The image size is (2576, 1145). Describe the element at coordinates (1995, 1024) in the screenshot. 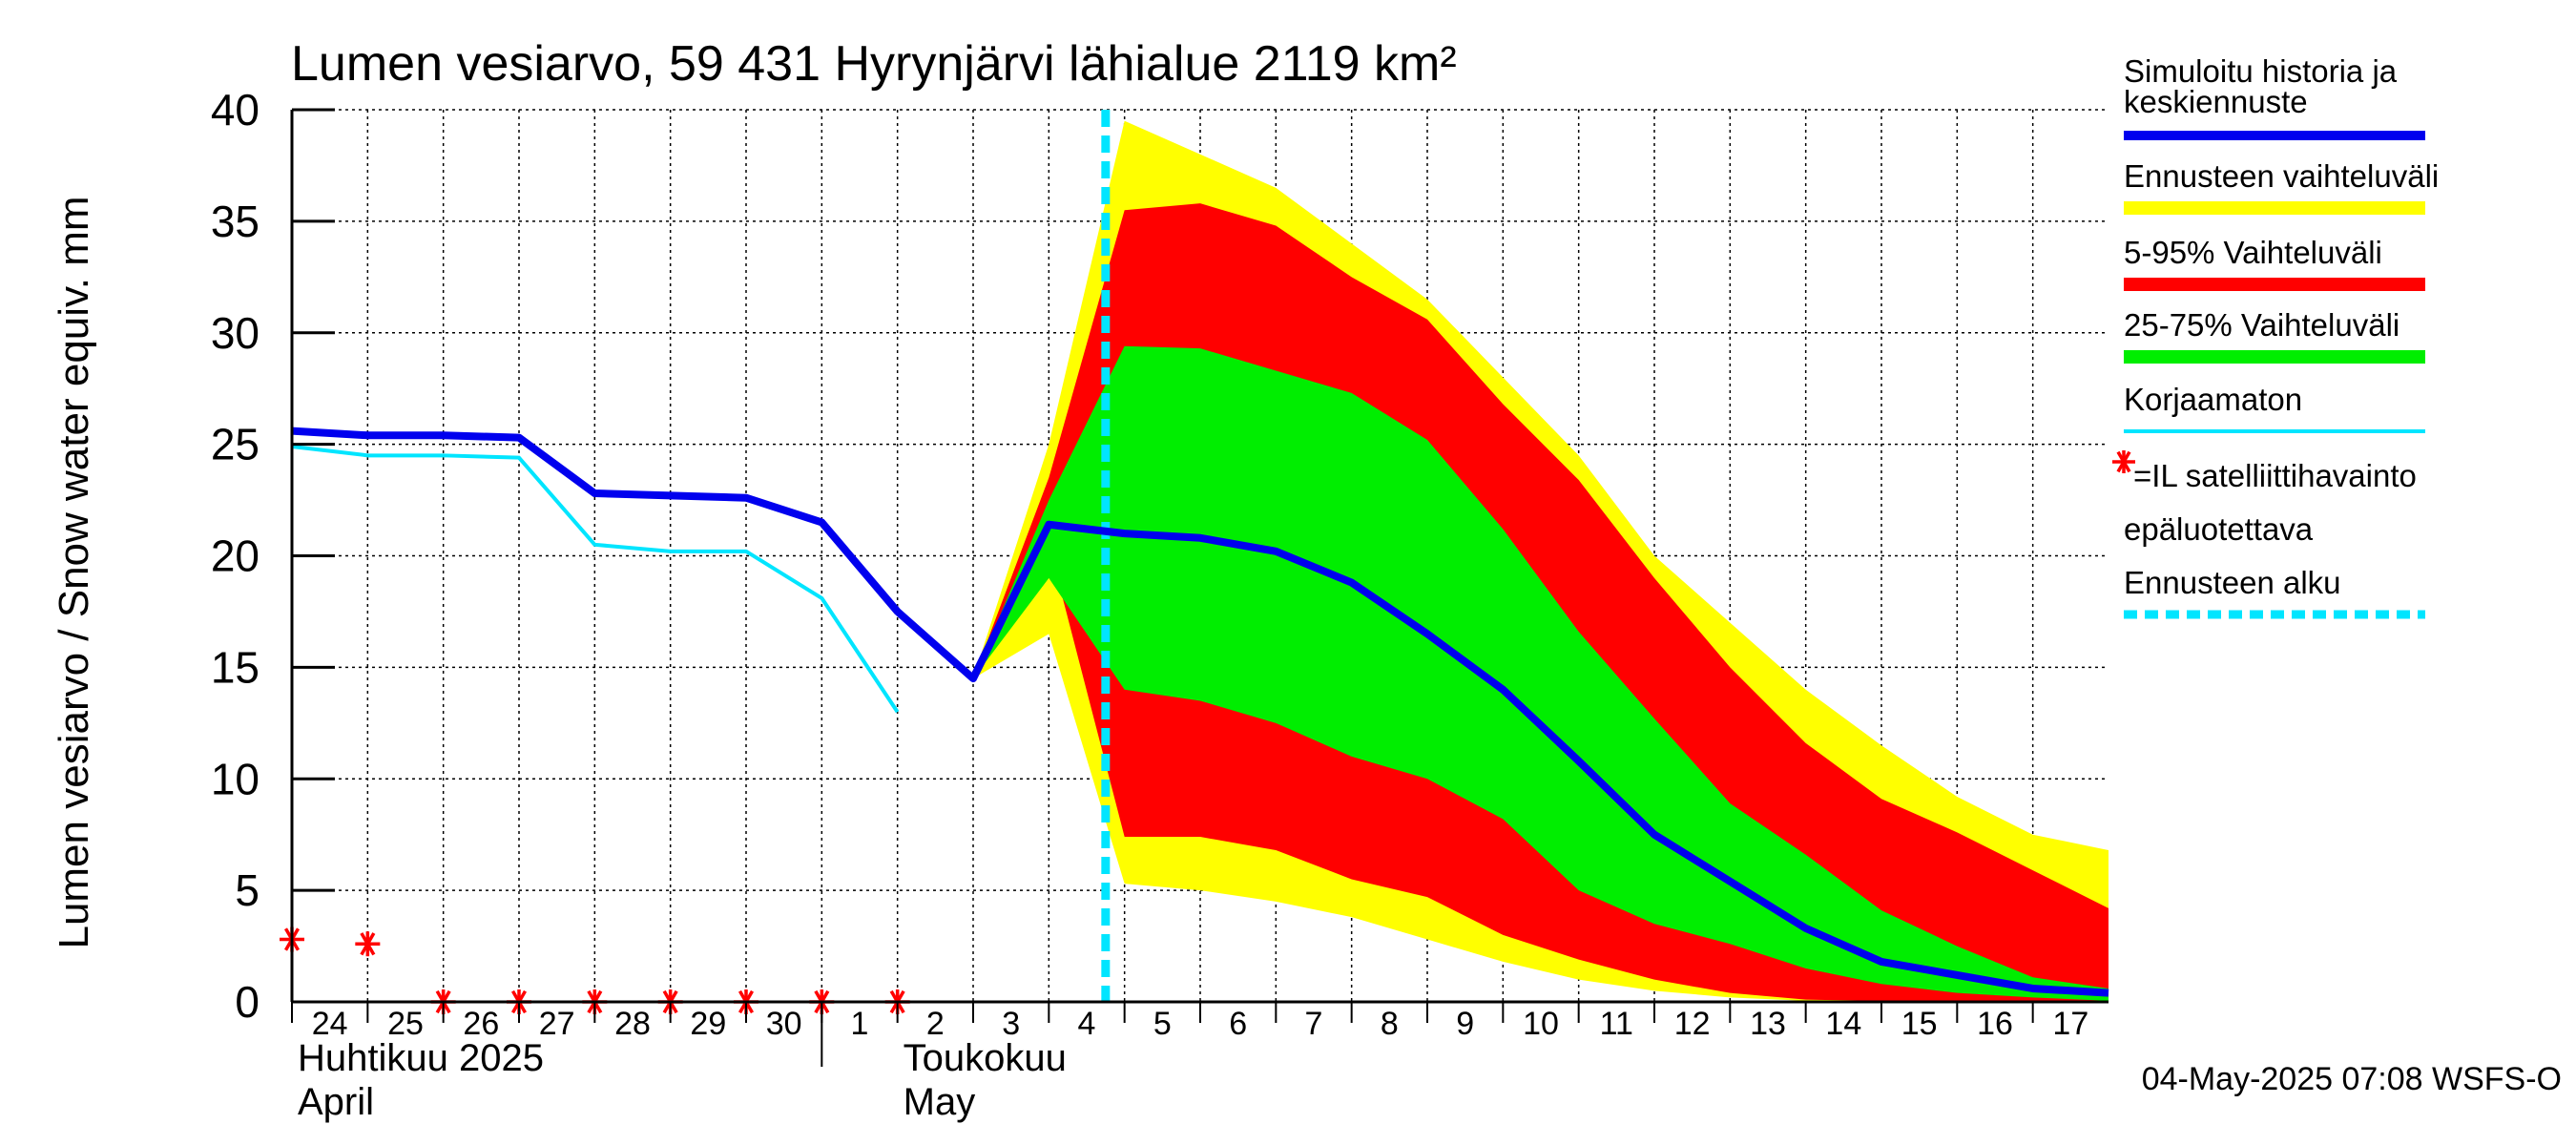

I see `x-tick-label: 16` at that location.